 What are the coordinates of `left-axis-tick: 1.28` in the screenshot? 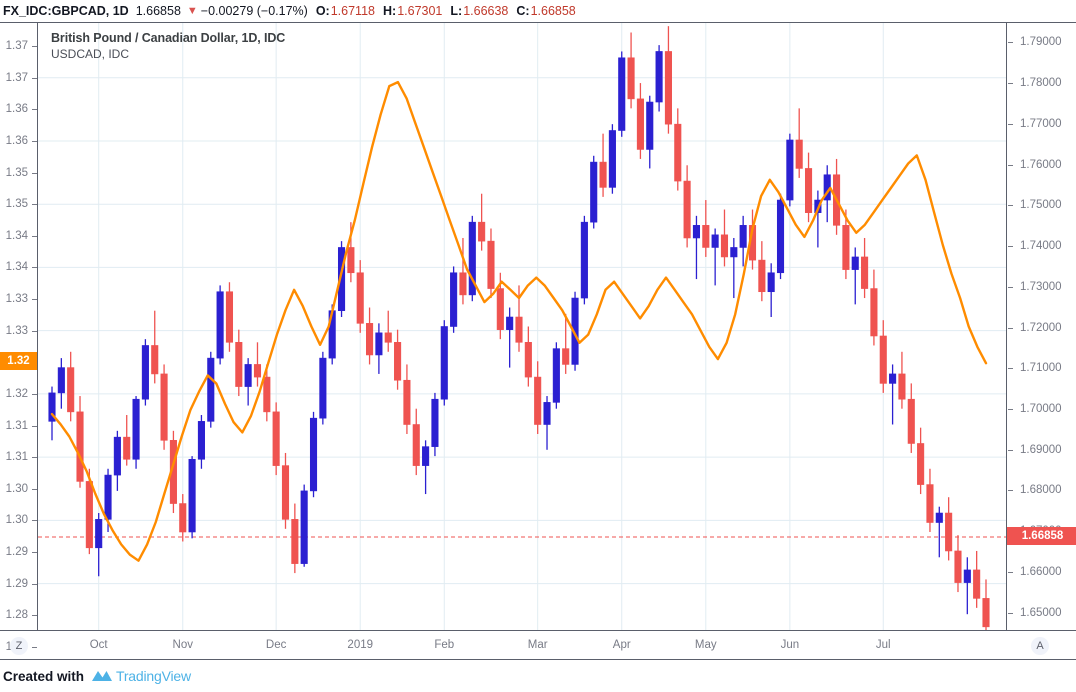 It's located at (16, 615).